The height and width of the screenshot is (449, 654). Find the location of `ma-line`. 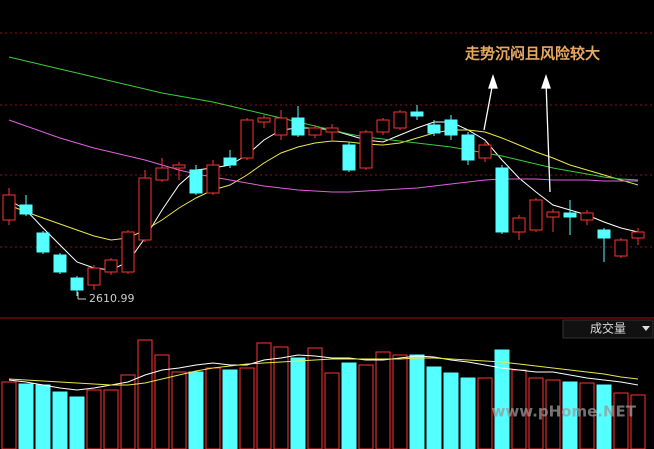

ma-line is located at coordinates (323, 371).